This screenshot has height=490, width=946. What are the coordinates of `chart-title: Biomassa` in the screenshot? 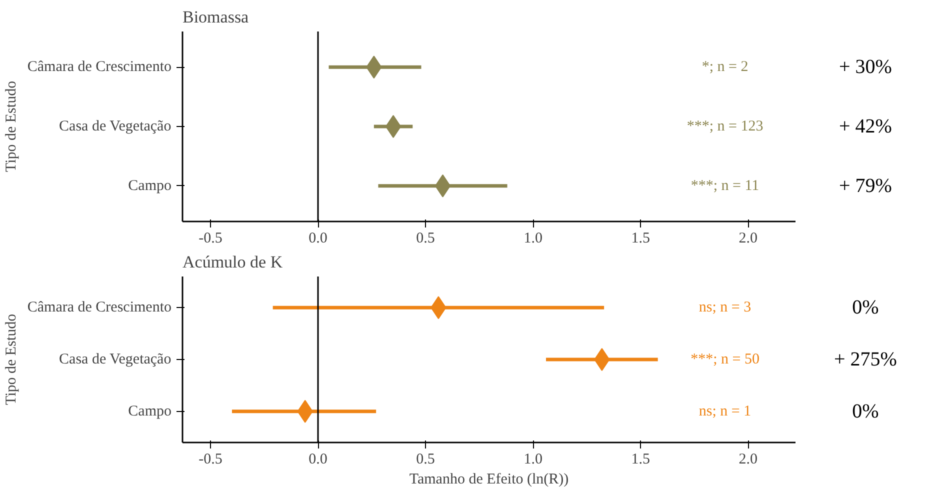 It's located at (216, 17).